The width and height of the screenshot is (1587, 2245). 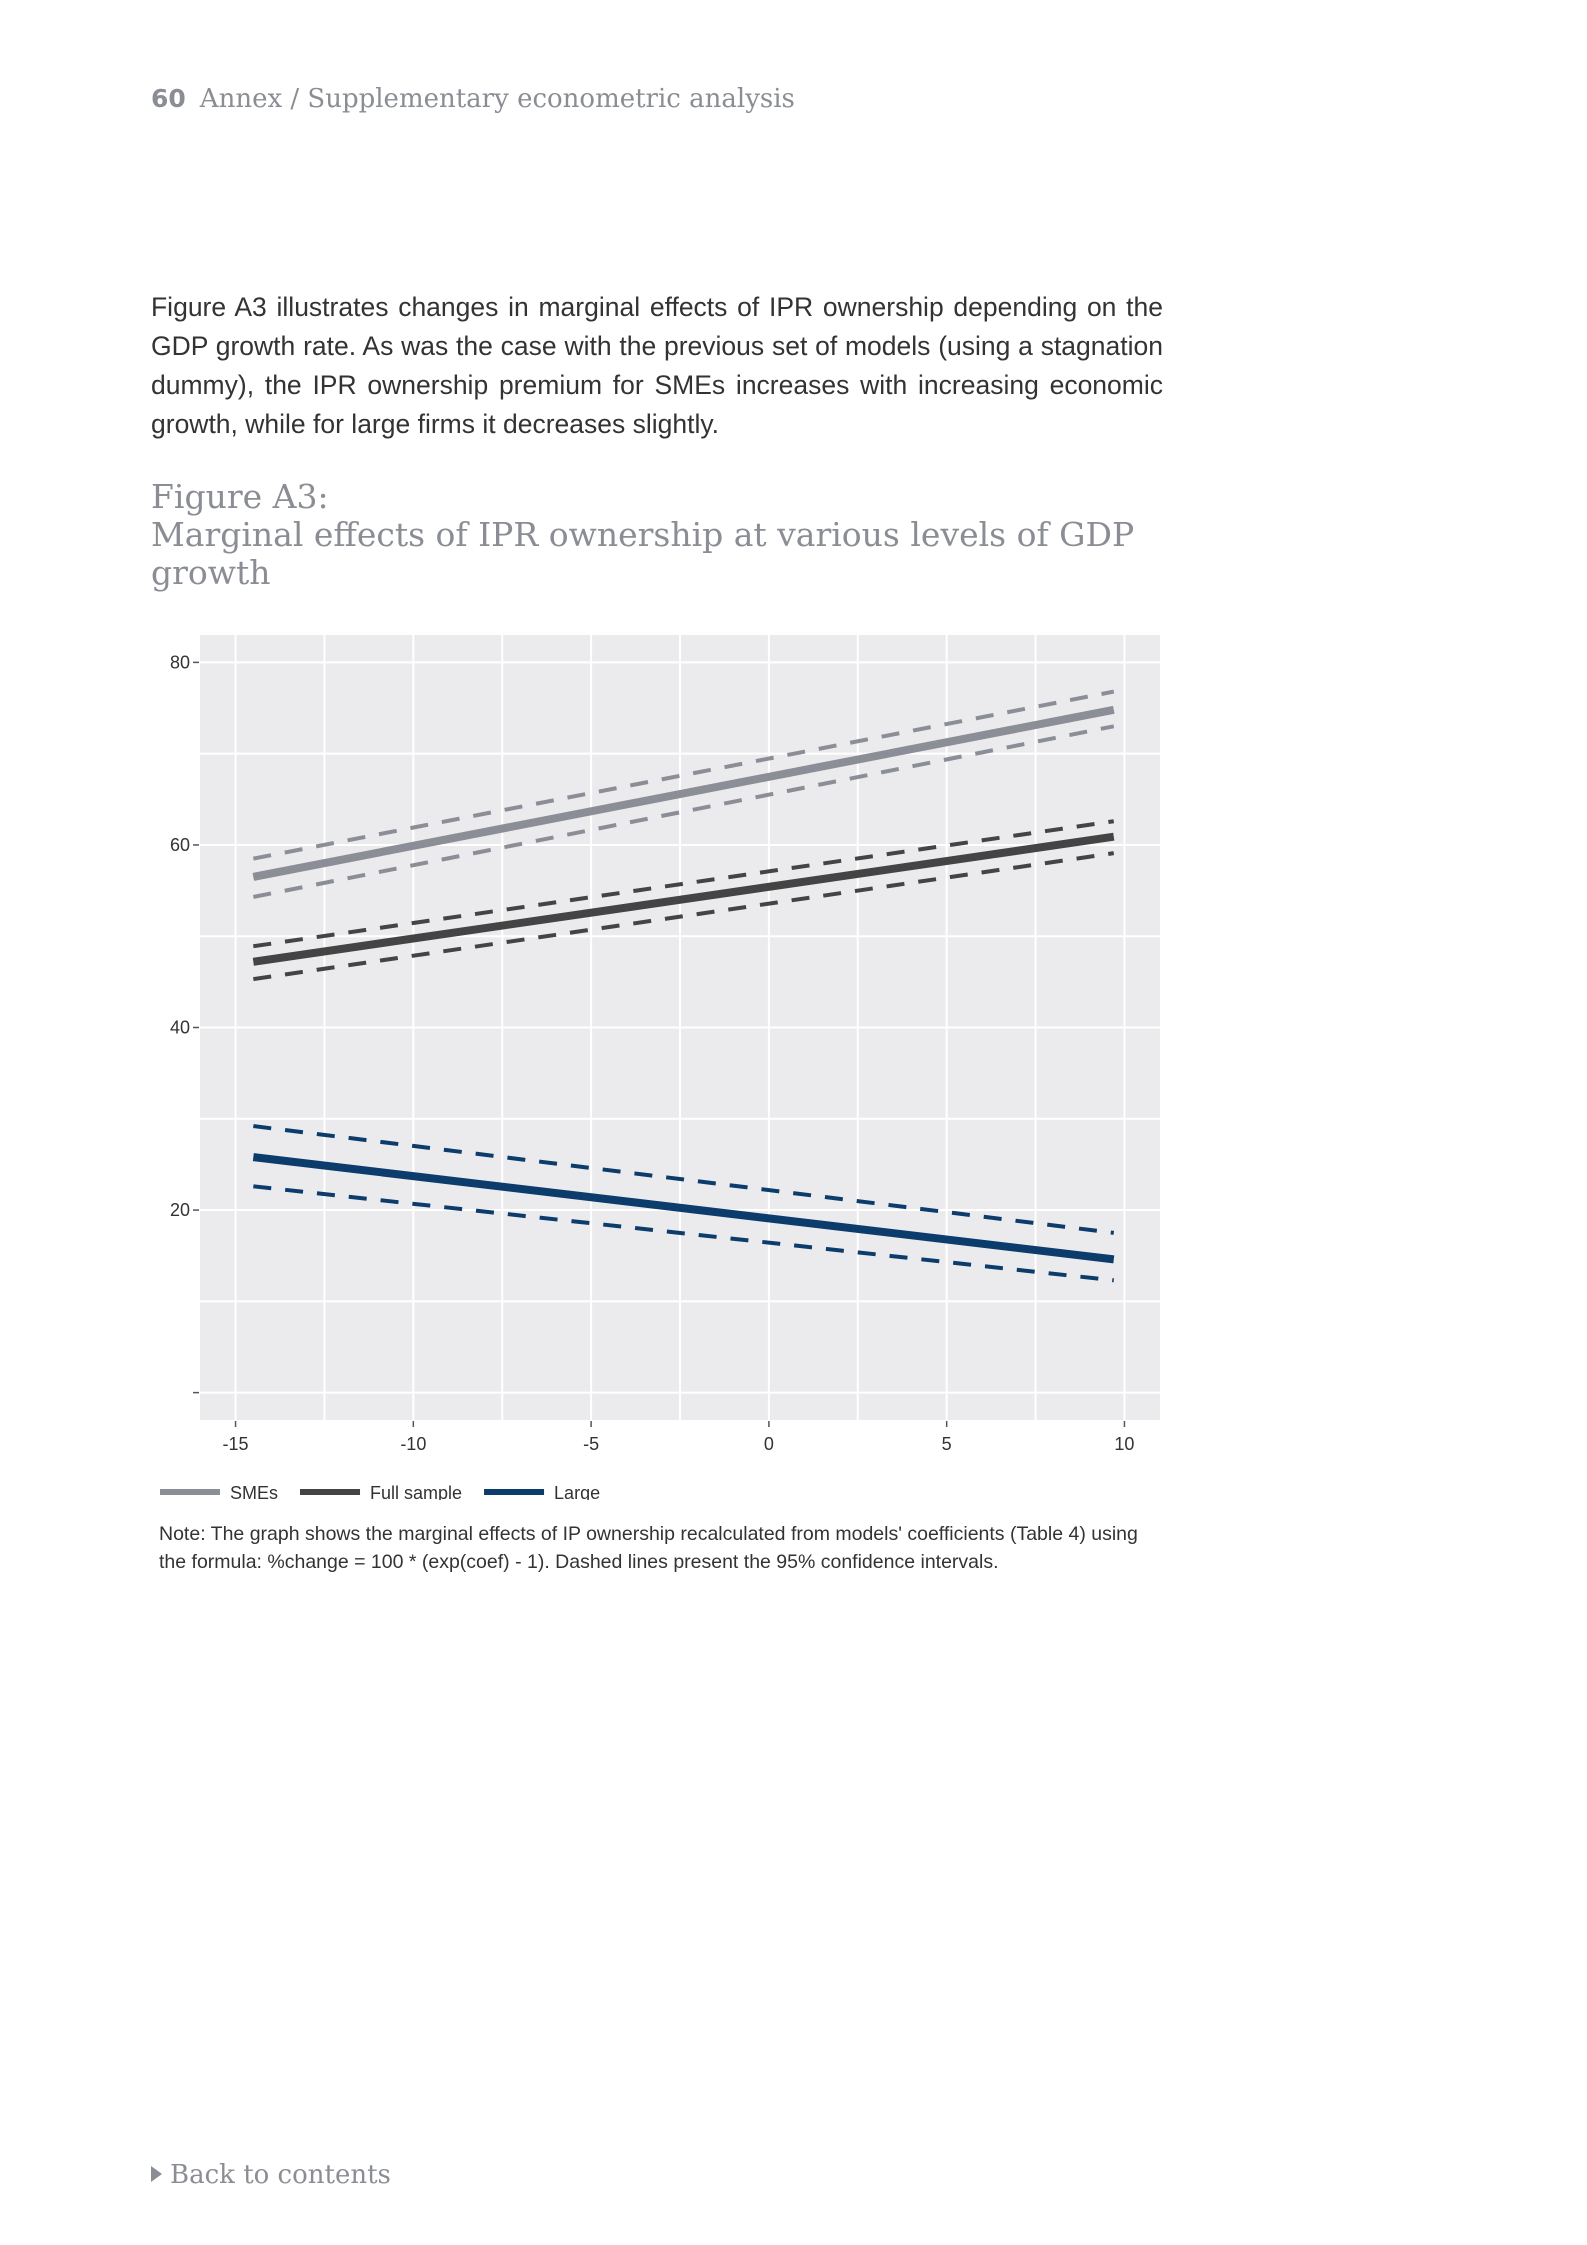 I want to click on x-tick-label: -10, so click(x=413, y=1444).